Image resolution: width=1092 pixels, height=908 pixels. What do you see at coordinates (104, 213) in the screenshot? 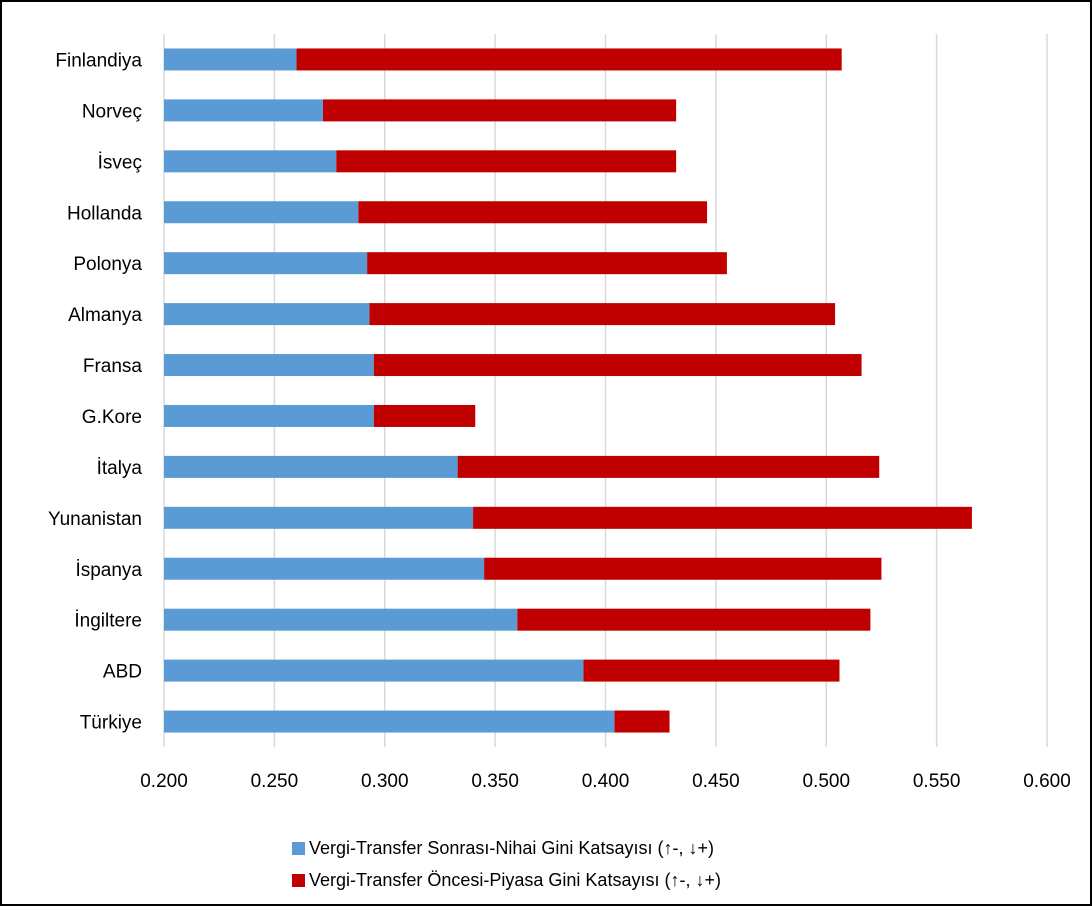
I see `category-label-3: Hollanda` at bounding box center [104, 213].